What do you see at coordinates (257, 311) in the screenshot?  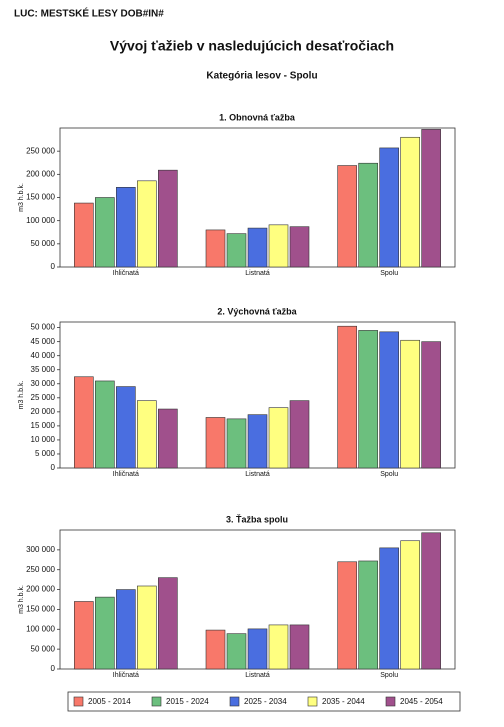 I see `chart-title: 2. Výchovná ťažba` at bounding box center [257, 311].